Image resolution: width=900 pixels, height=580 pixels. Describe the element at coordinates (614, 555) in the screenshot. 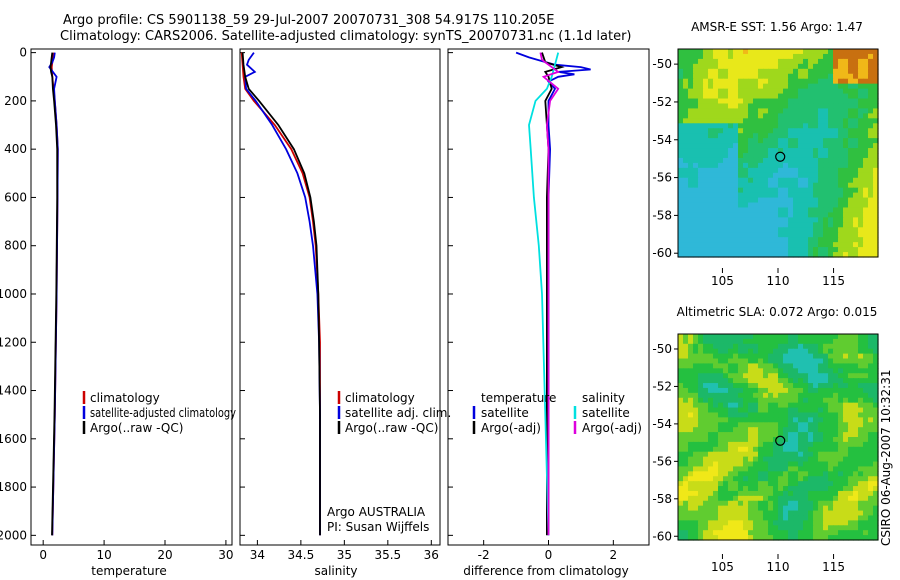

I see `x-tick-label: 2` at that location.